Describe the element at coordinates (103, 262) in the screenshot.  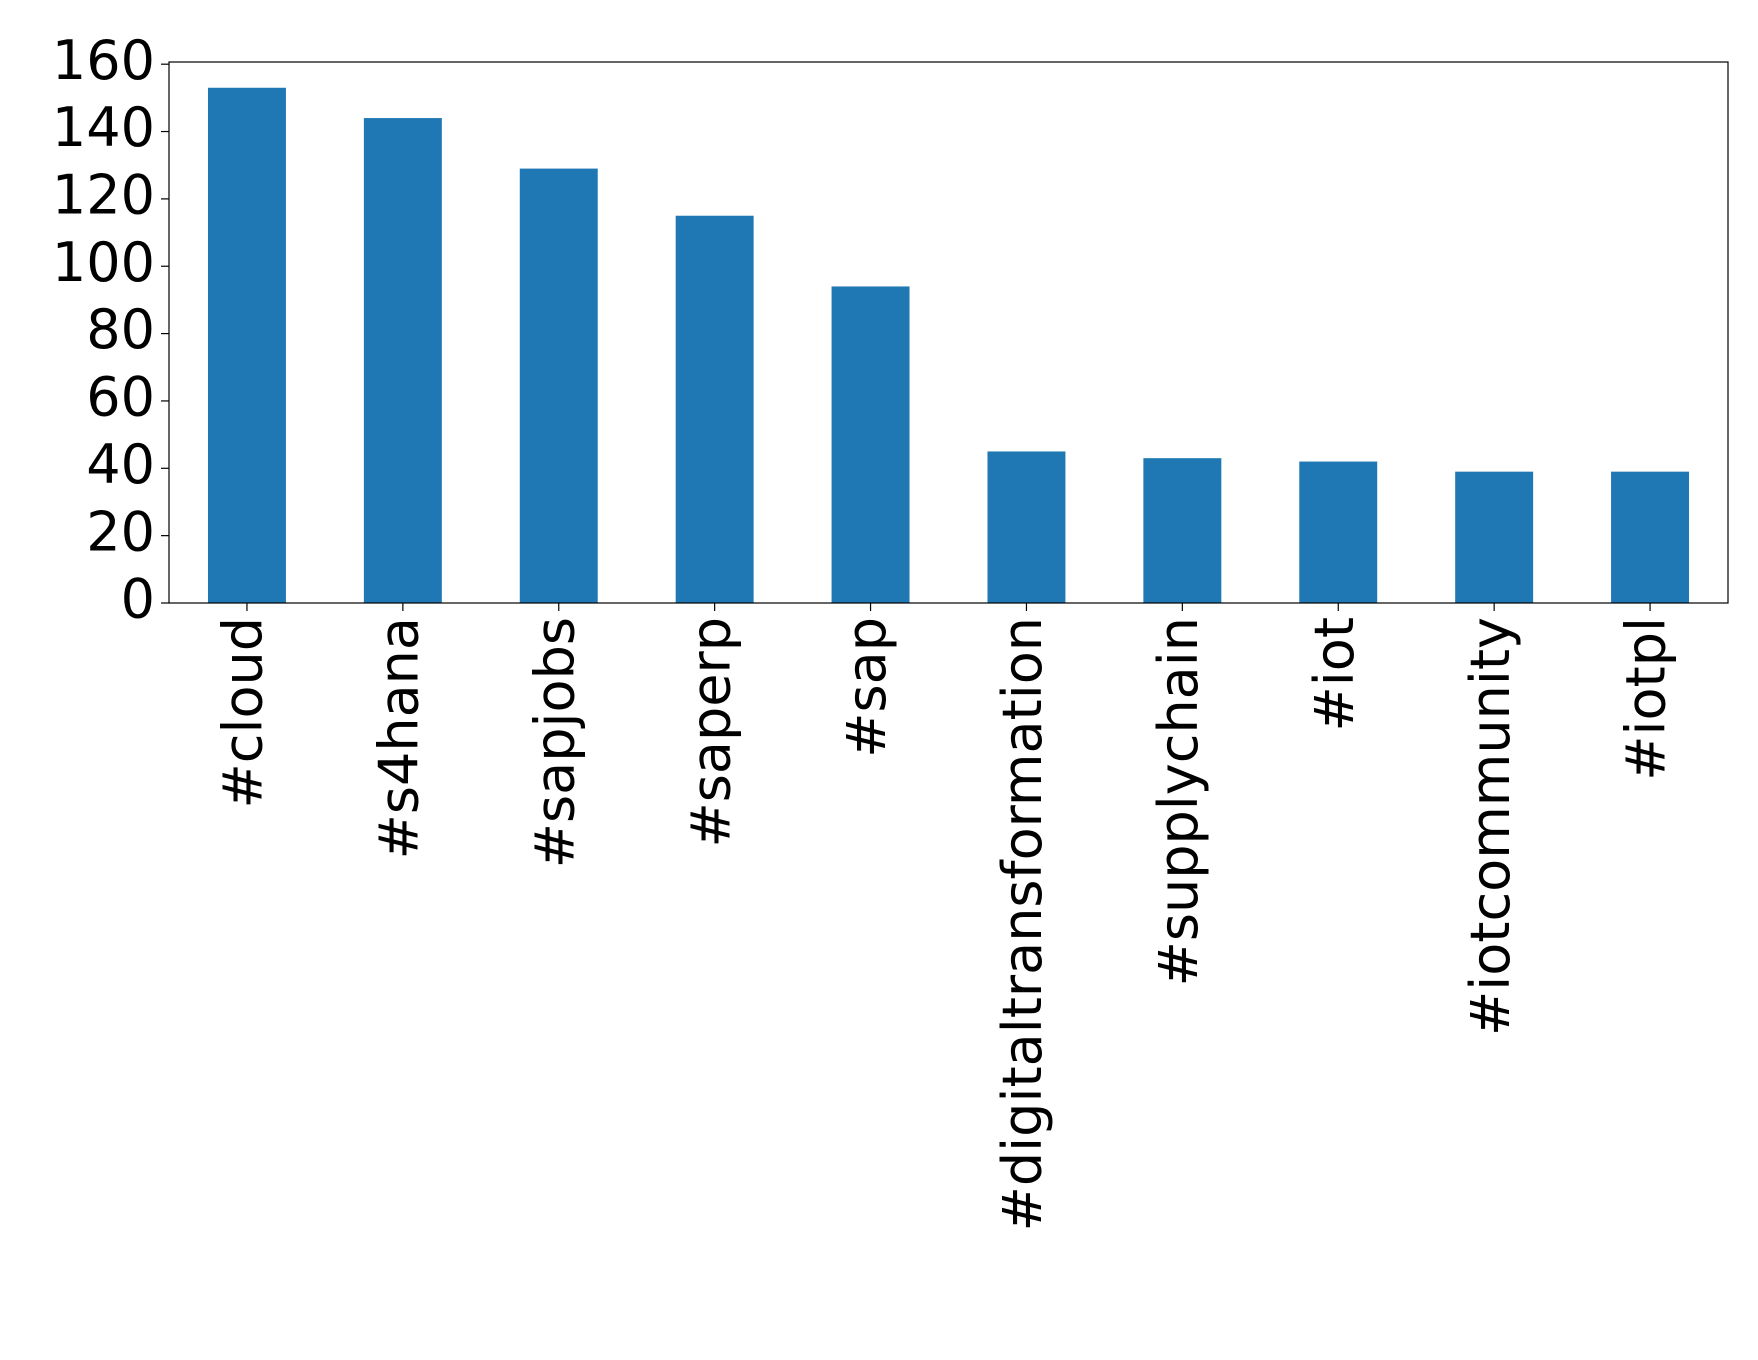
I see `y-tick-label: 100` at that location.